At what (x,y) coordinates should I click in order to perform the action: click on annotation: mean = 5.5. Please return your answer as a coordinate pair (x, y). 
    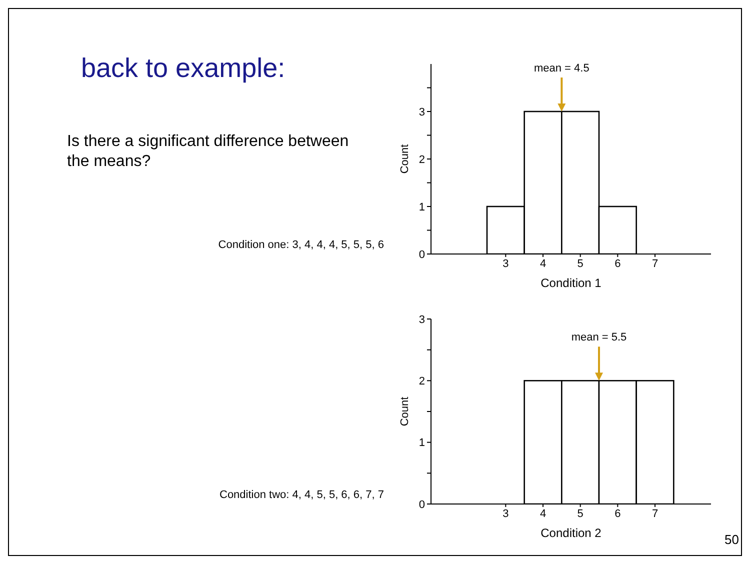
    Looking at the image, I should click on (599, 338).